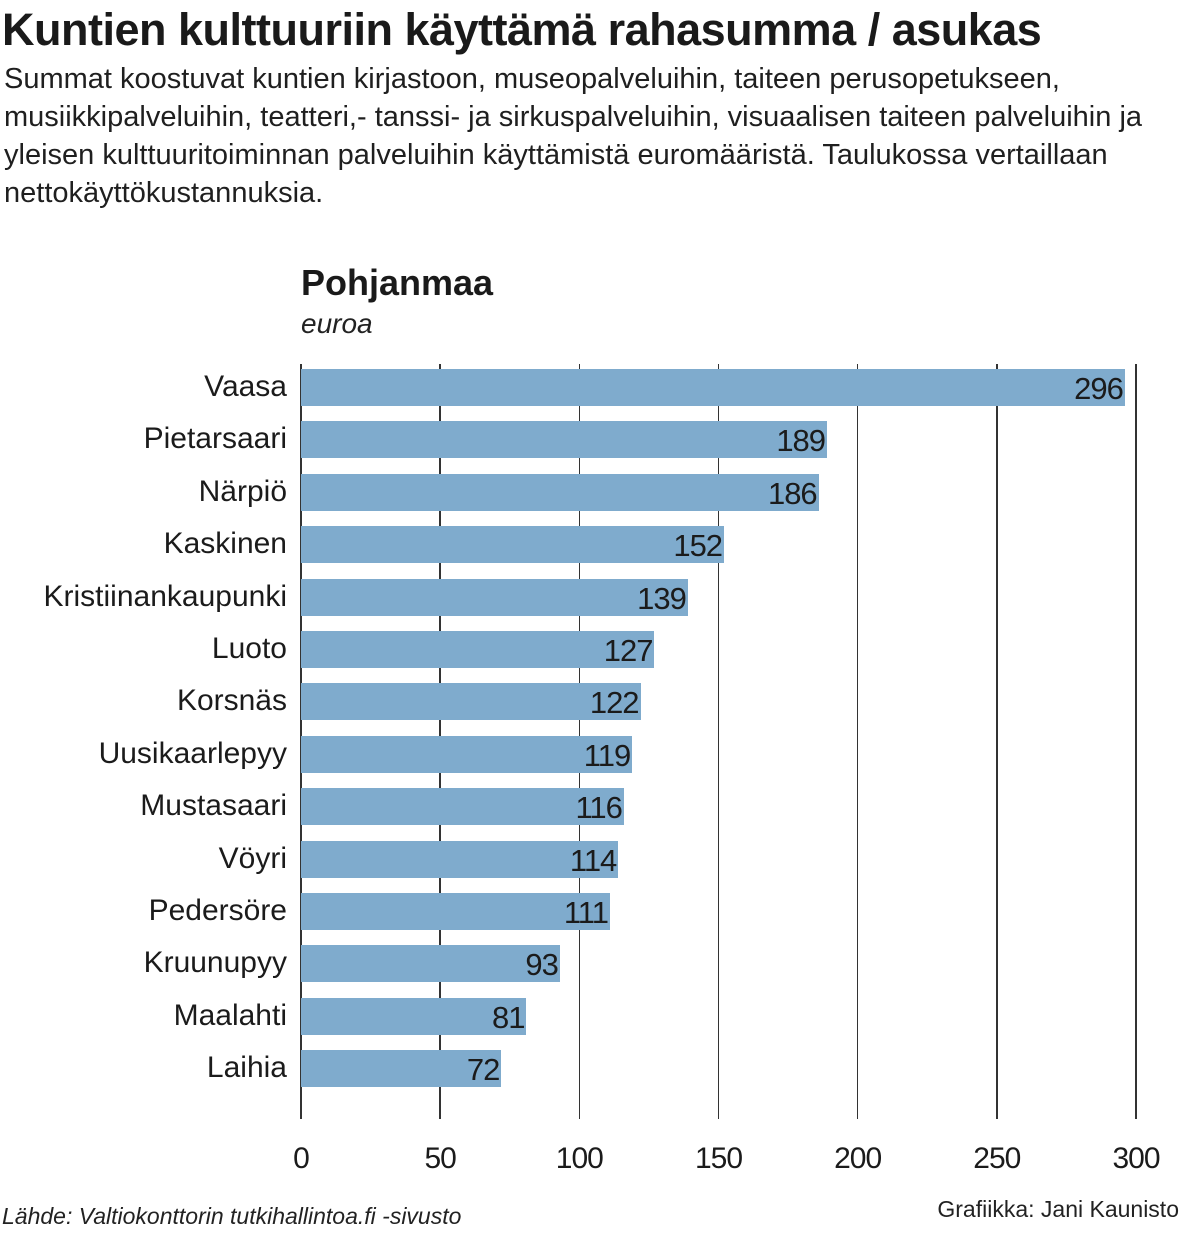 This screenshot has height=1254, width=1181. What do you see at coordinates (245, 386) in the screenshot?
I see `category-label: Vaasa` at bounding box center [245, 386].